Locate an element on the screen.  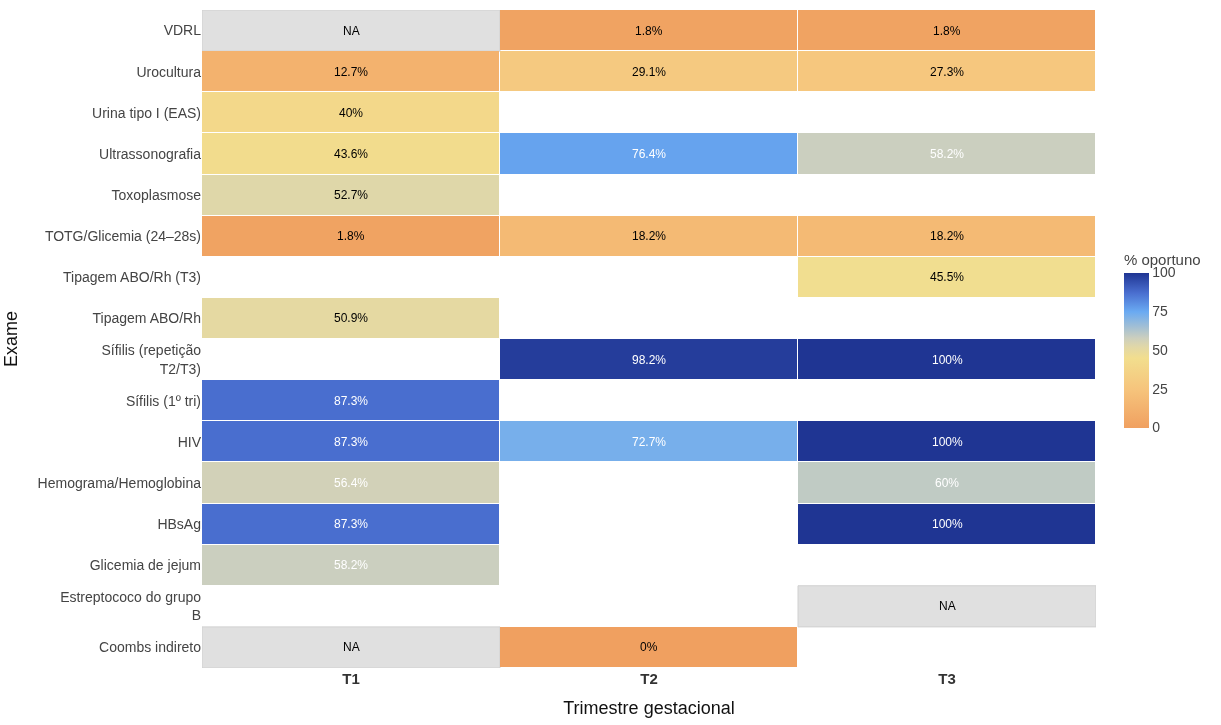
data-label: 43.6% is located at coordinates (351, 154).